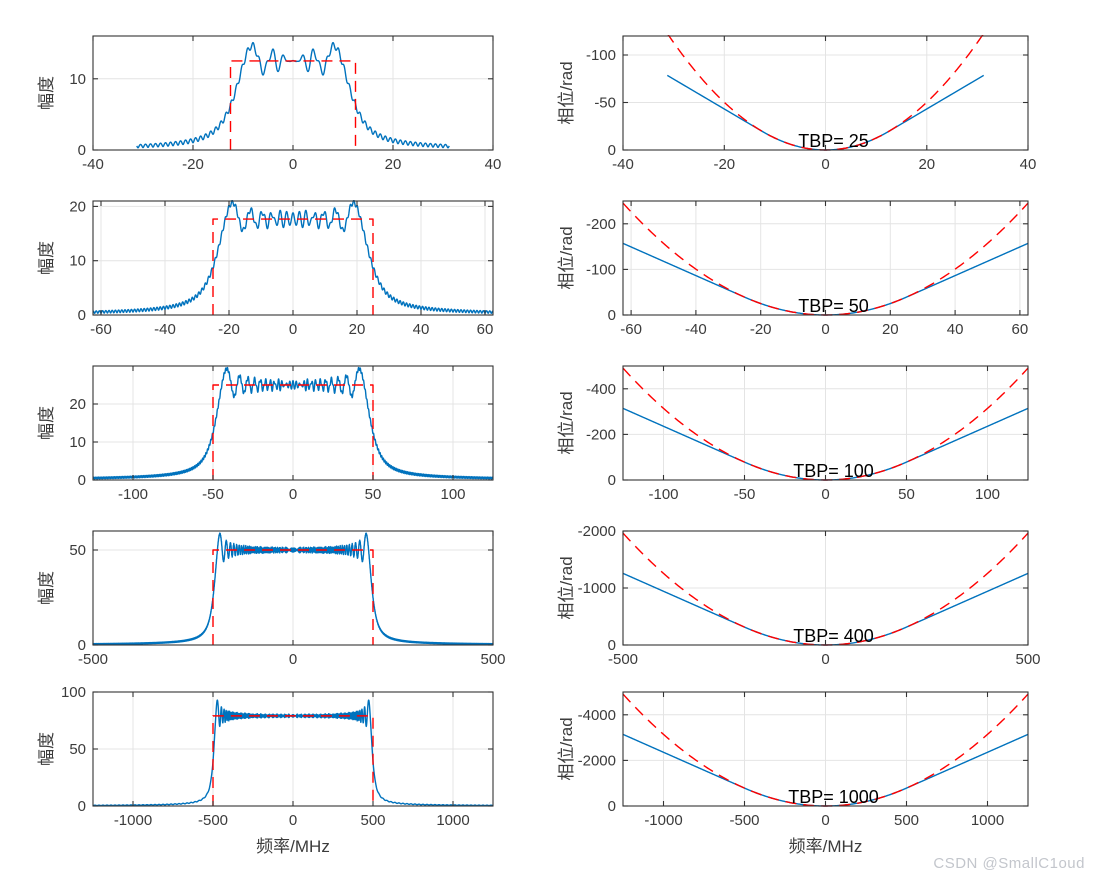 This screenshot has height=884, width=1097. I want to click on x-axis-label: 频率/MHz, so click(826, 846).